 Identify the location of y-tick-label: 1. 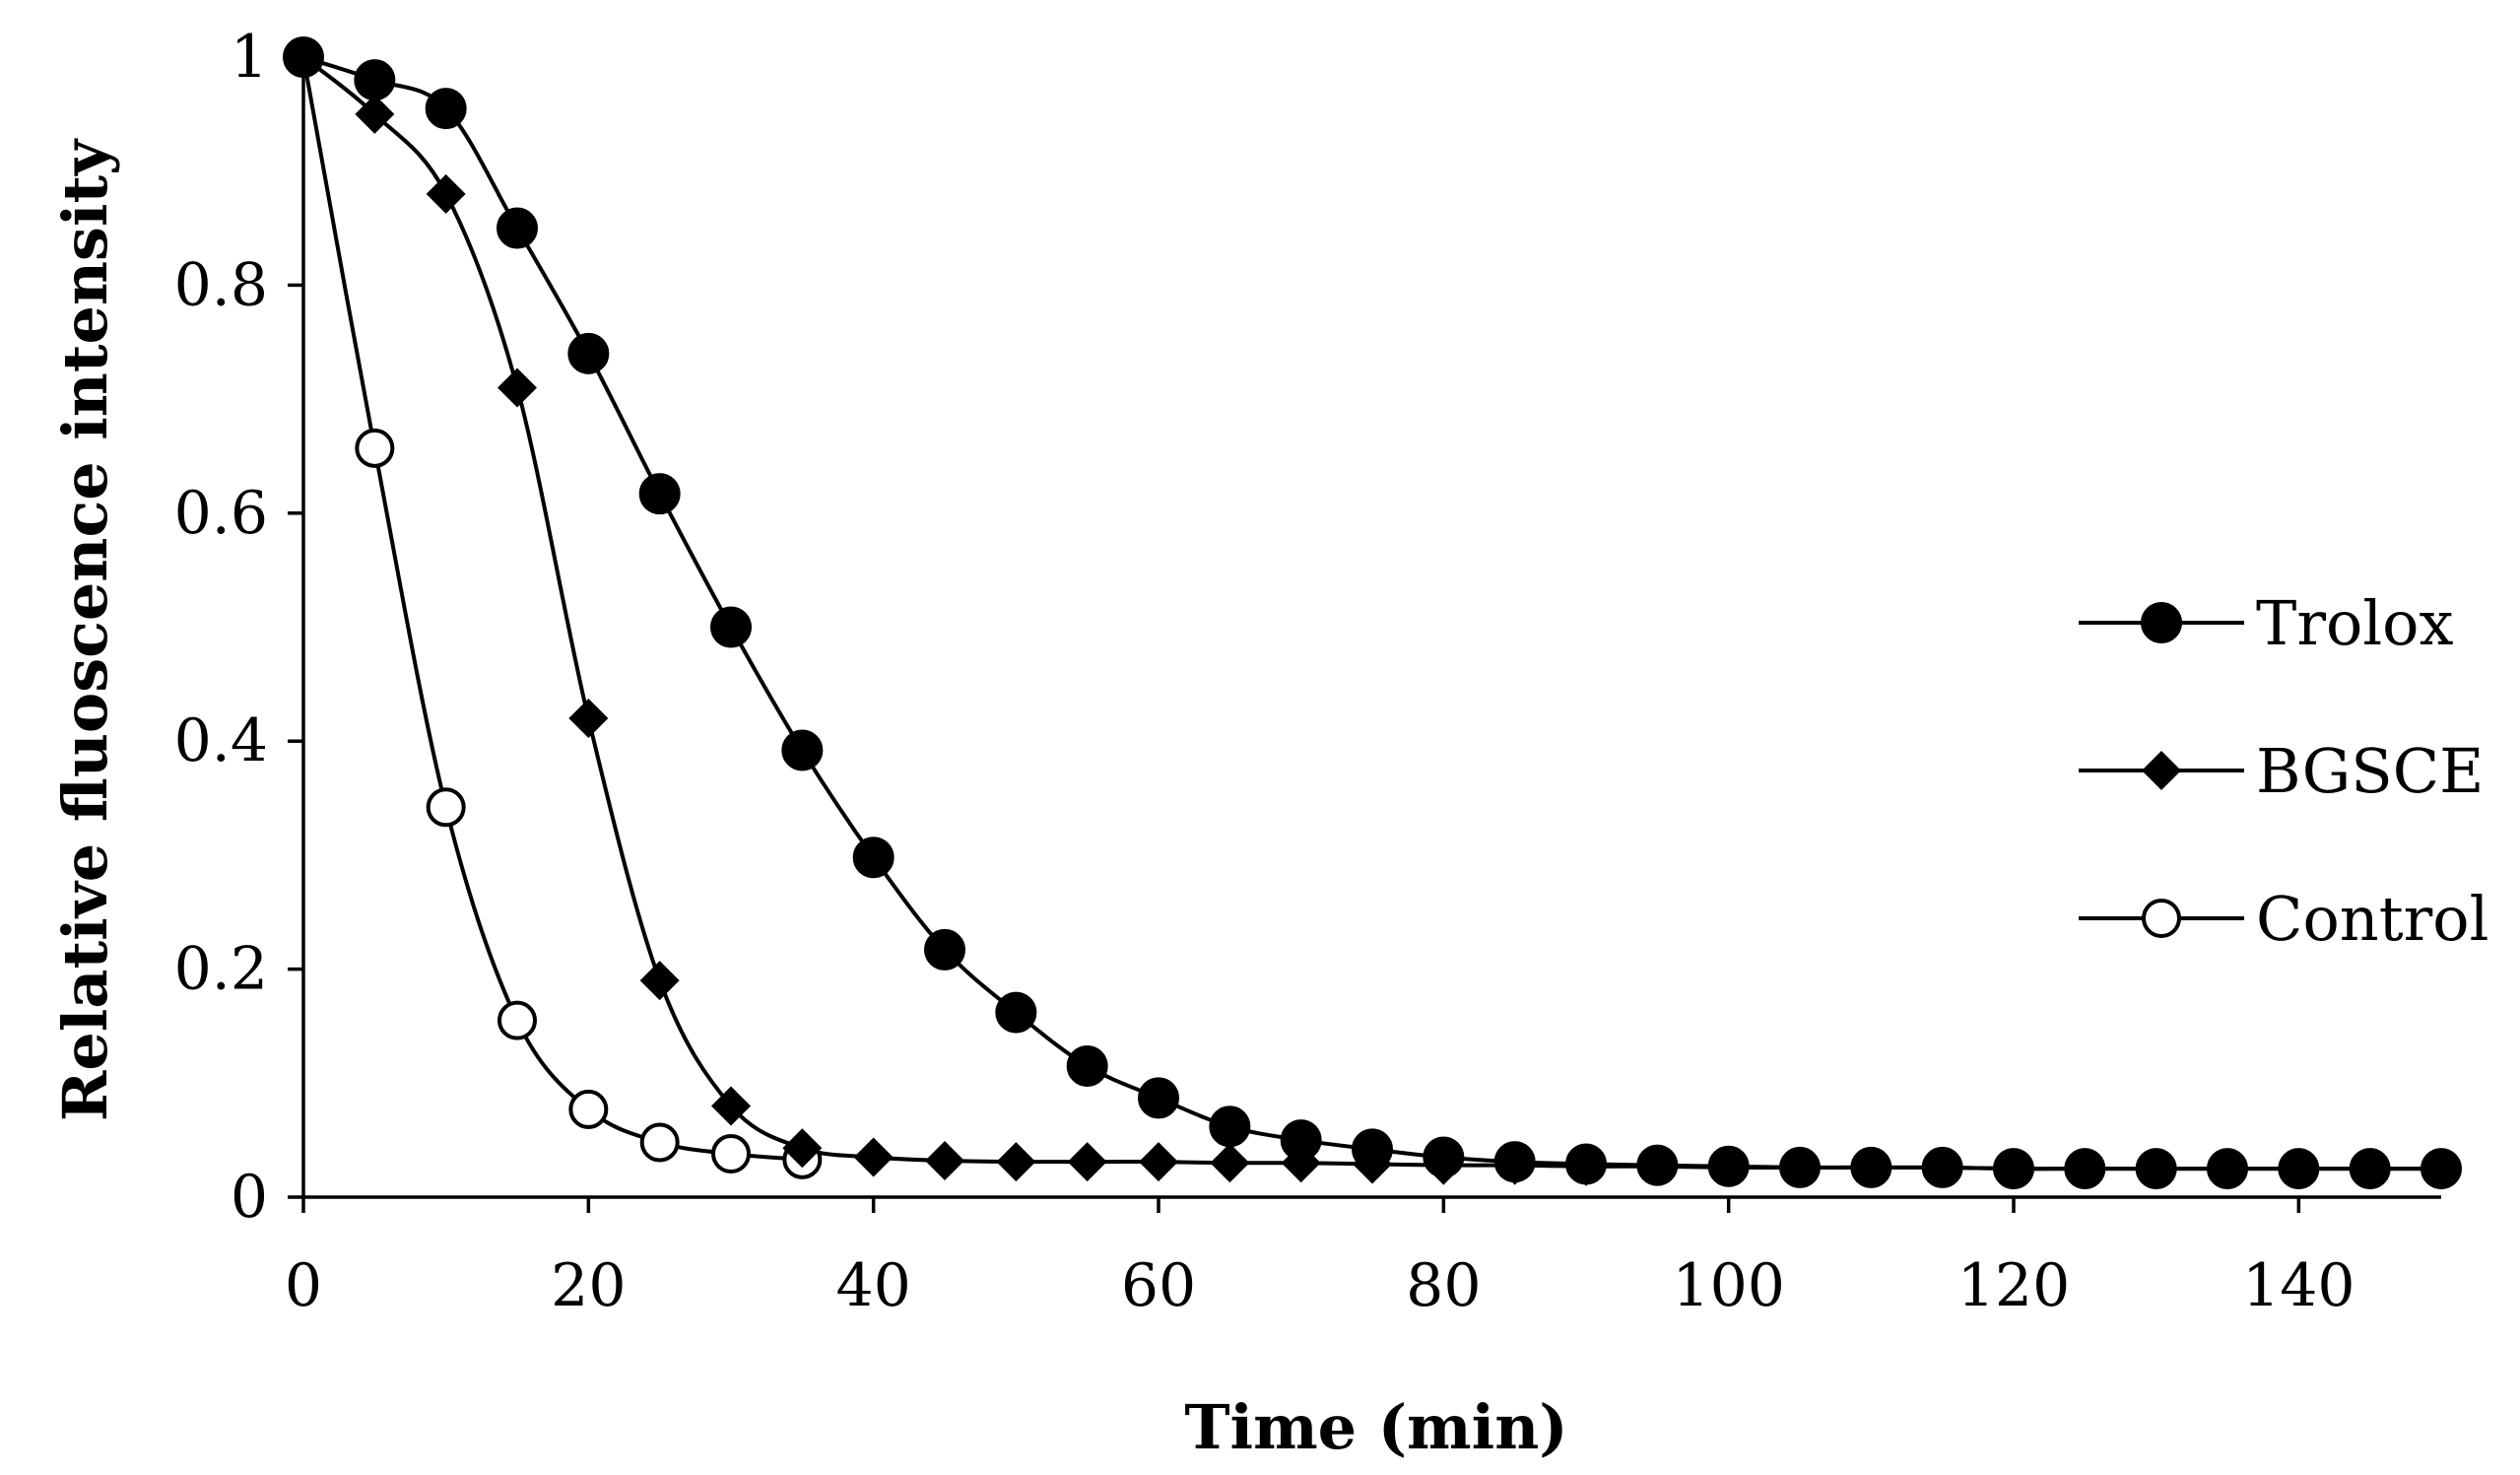
(249, 57).